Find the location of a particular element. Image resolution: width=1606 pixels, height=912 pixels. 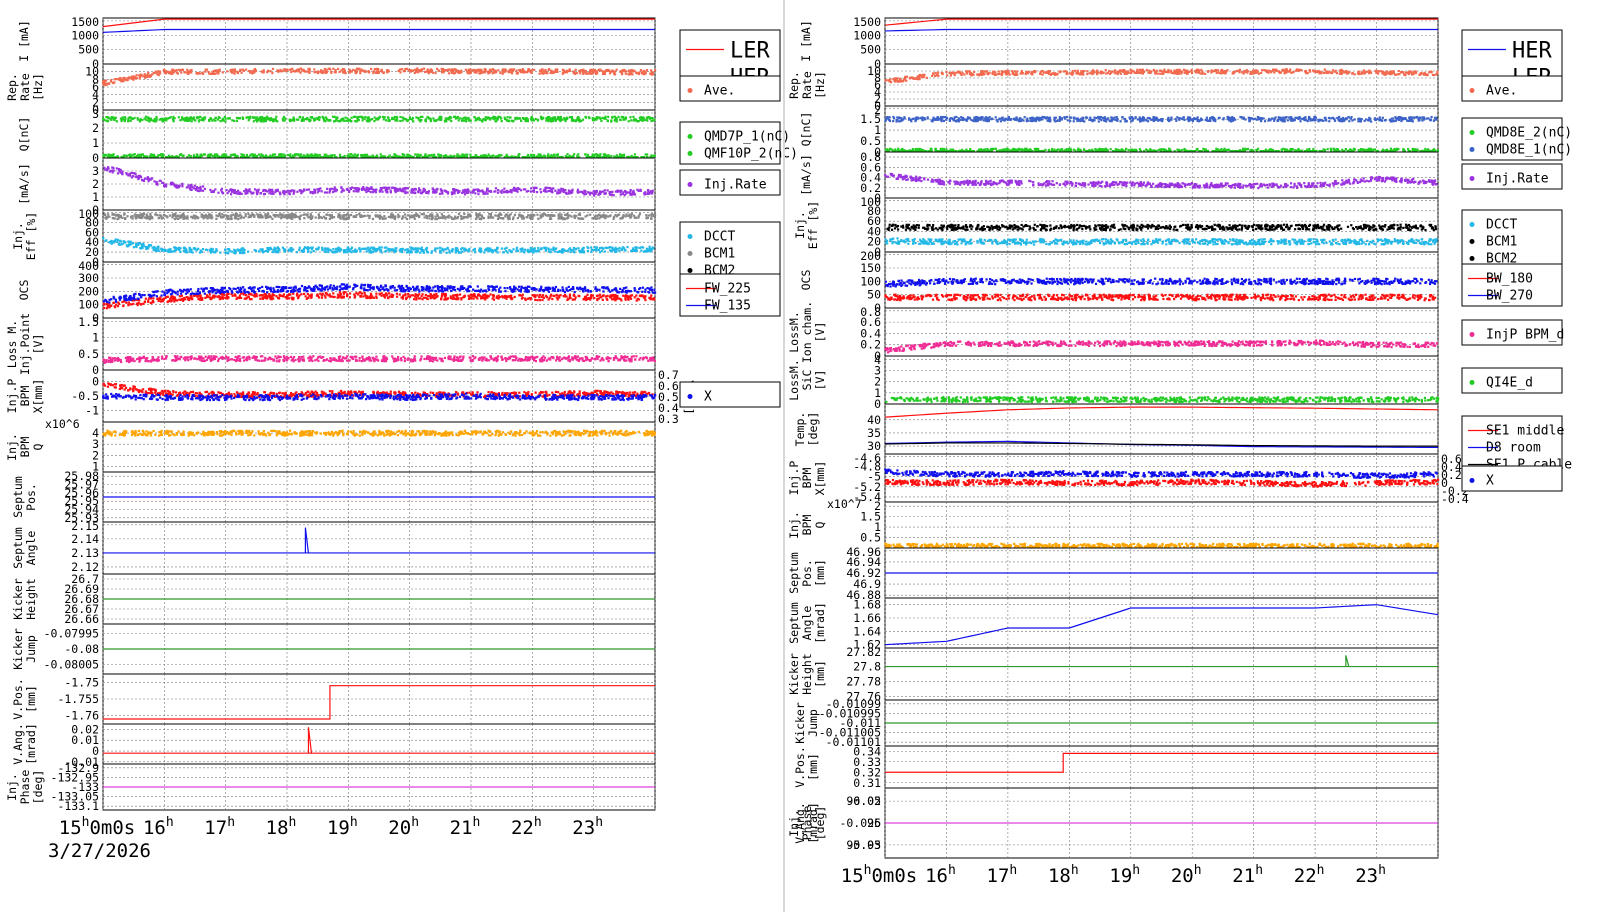

legend: QMD7P_1(nC)QMF10P_2(nC) is located at coordinates (739, 143).